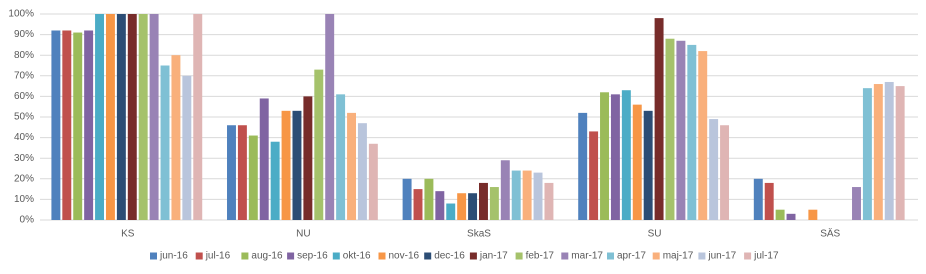 This screenshot has width=926, height=274. I want to click on legend-label: mar-17, so click(587, 256).